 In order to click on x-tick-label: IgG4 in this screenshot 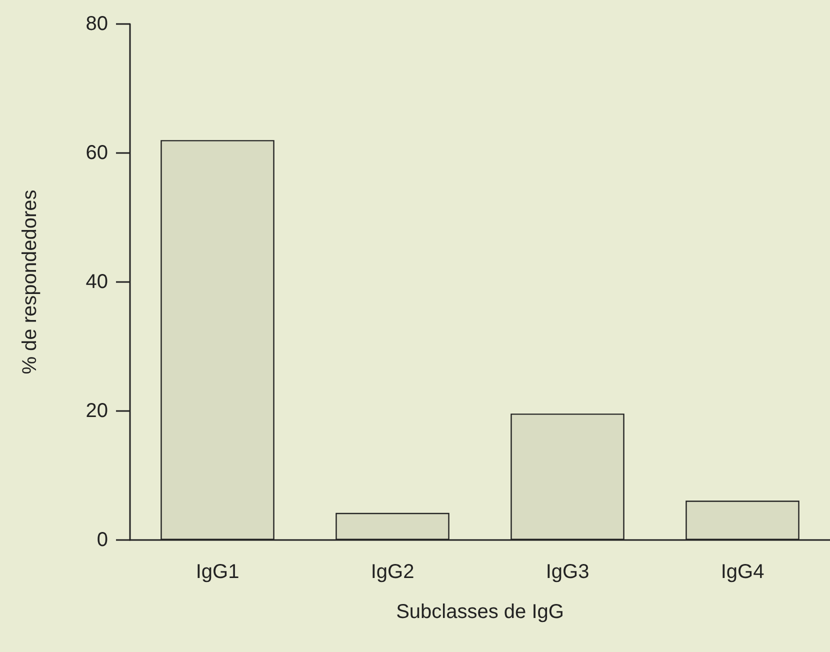, I will do `click(742, 572)`.